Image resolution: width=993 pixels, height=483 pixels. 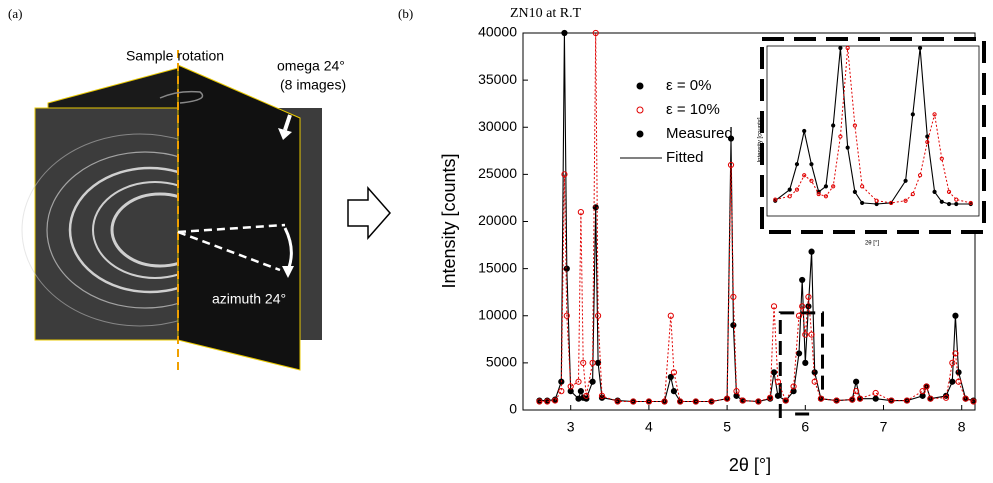 What do you see at coordinates (239, 217) in the screenshot?
I see `rotated-panel` at bounding box center [239, 217].